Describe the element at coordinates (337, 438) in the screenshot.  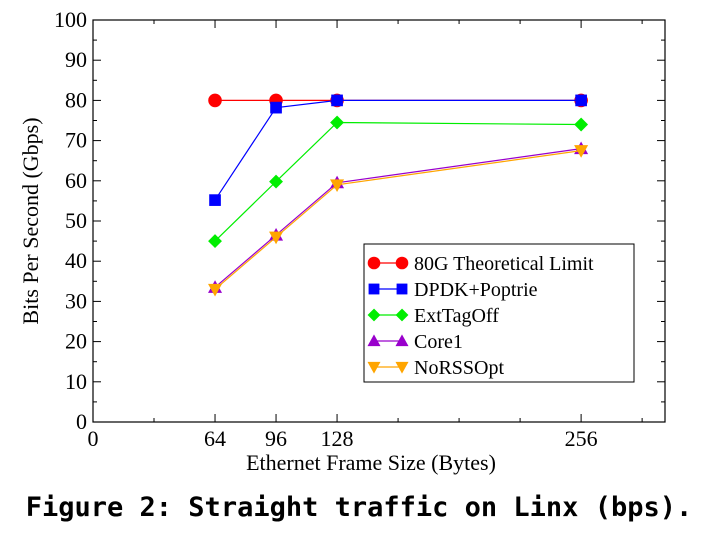
I see `x-tick-label: 128` at that location.